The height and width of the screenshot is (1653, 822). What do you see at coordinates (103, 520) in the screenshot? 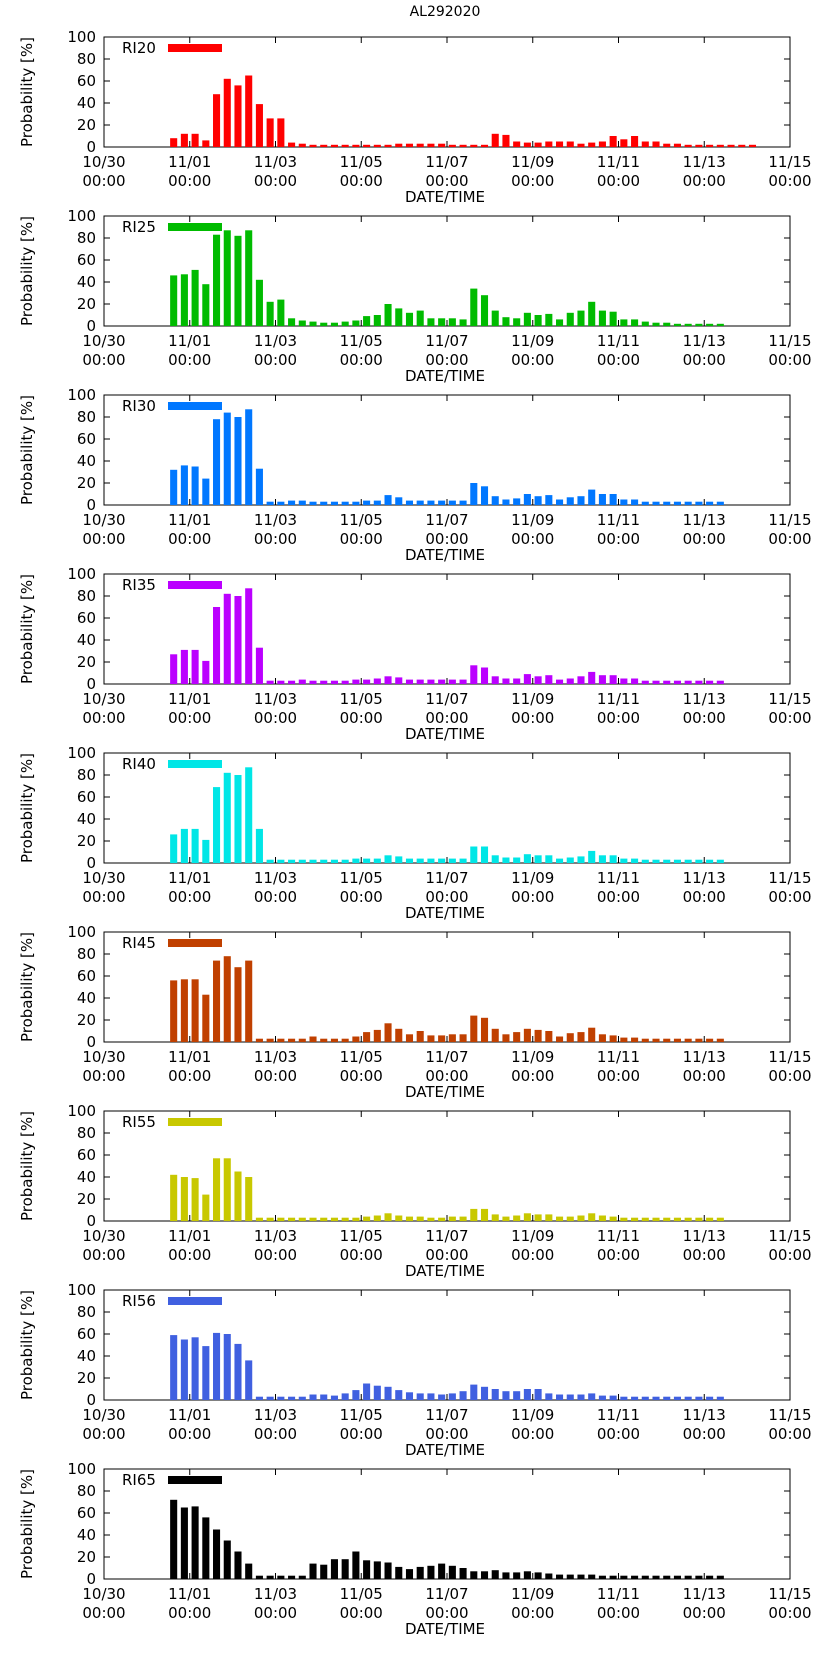
I see `x-tick-date: 10/30` at bounding box center [103, 520].